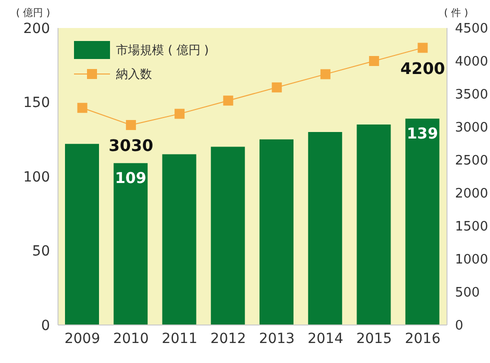  I want to click on y-tick-label: 100, so click(36, 177).